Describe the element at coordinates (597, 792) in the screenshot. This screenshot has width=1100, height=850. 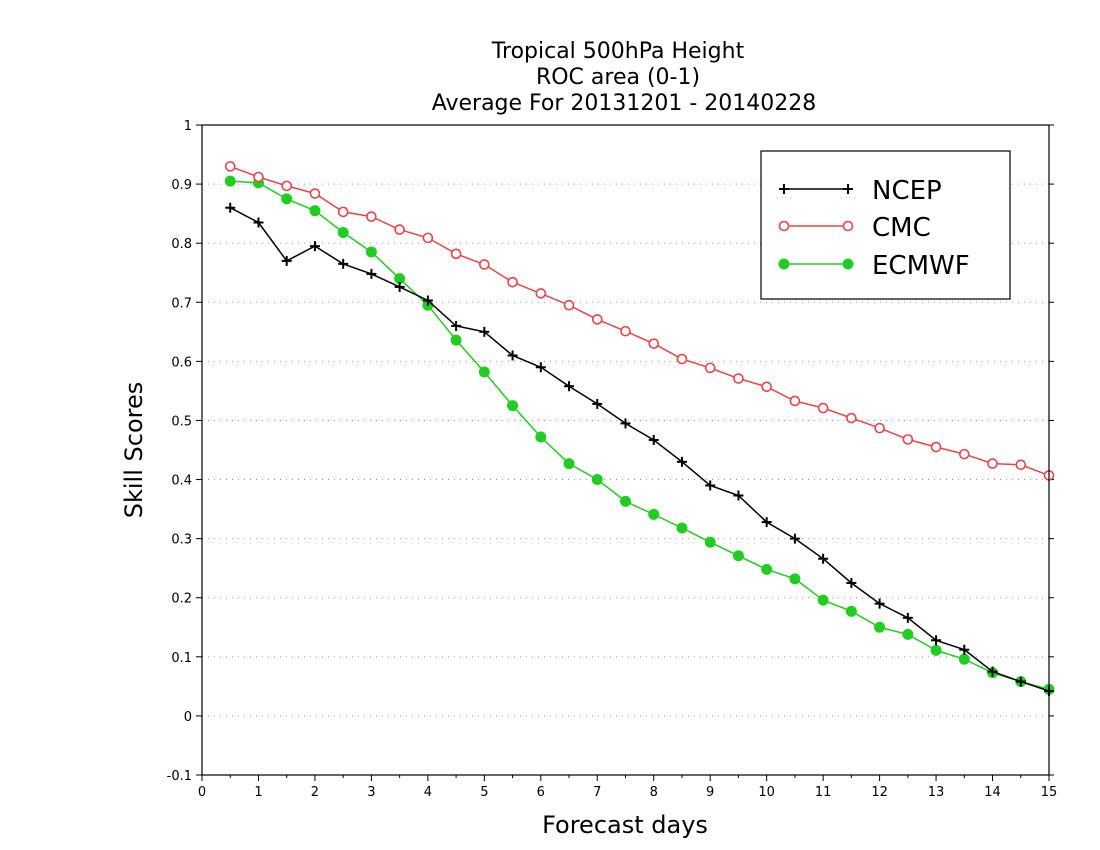
I see `x-tick-label: 7` at that location.